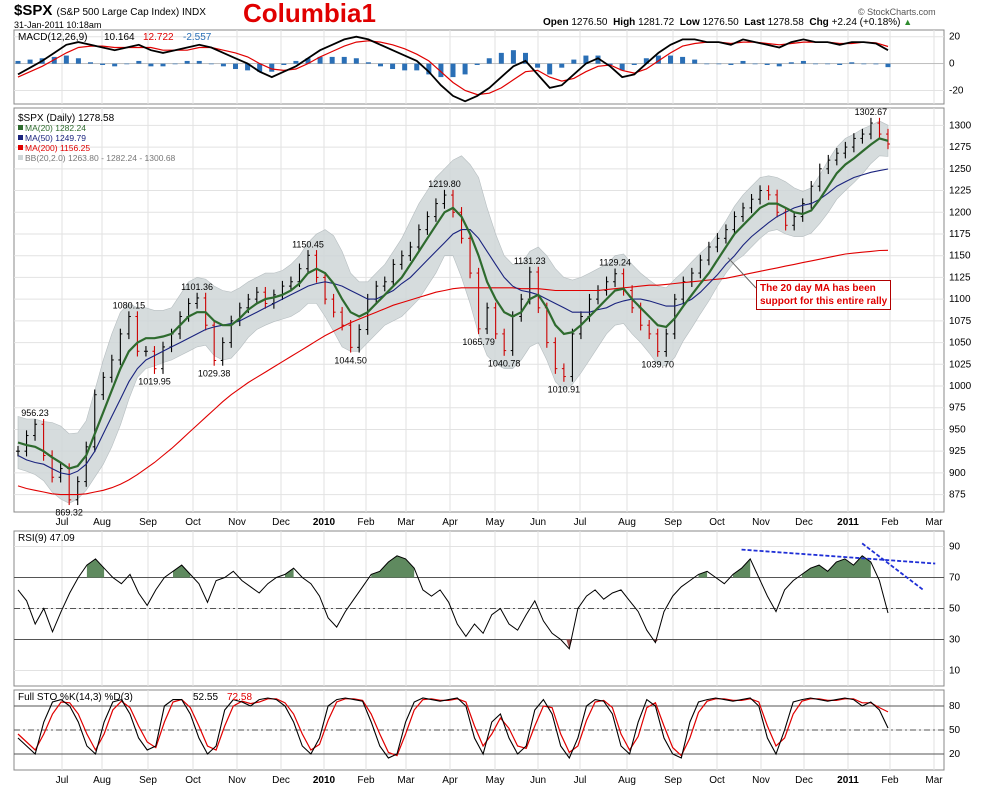  I want to click on peak-label: 1129.24, so click(615, 263).